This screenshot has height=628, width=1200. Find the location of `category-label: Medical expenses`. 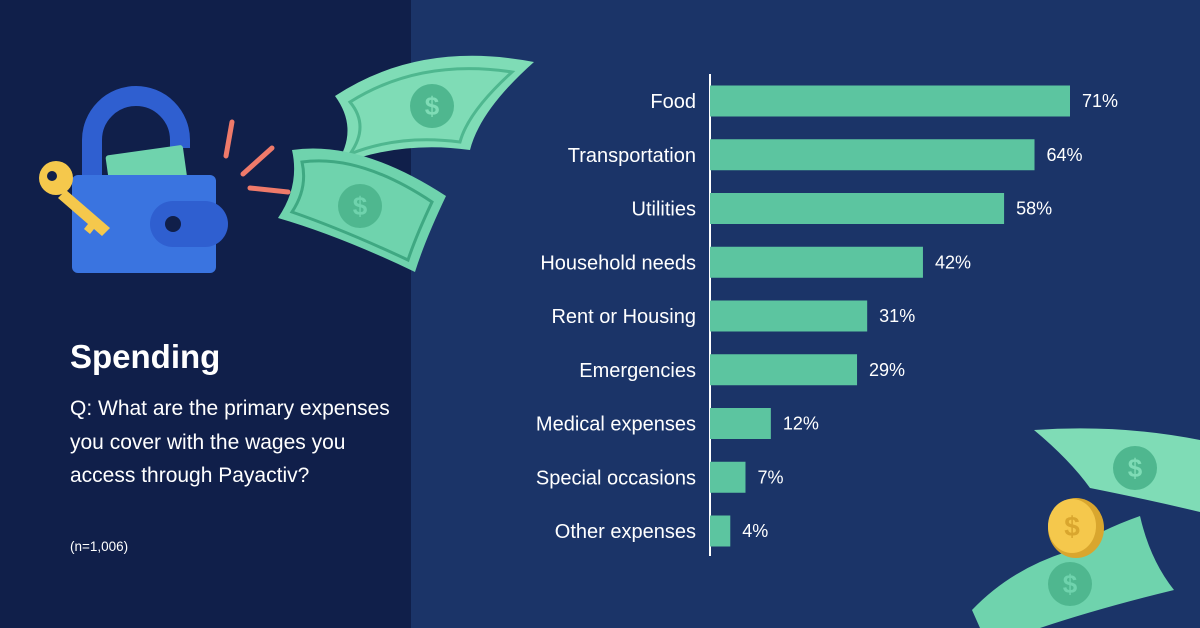

category-label: Medical expenses is located at coordinates (616, 425).